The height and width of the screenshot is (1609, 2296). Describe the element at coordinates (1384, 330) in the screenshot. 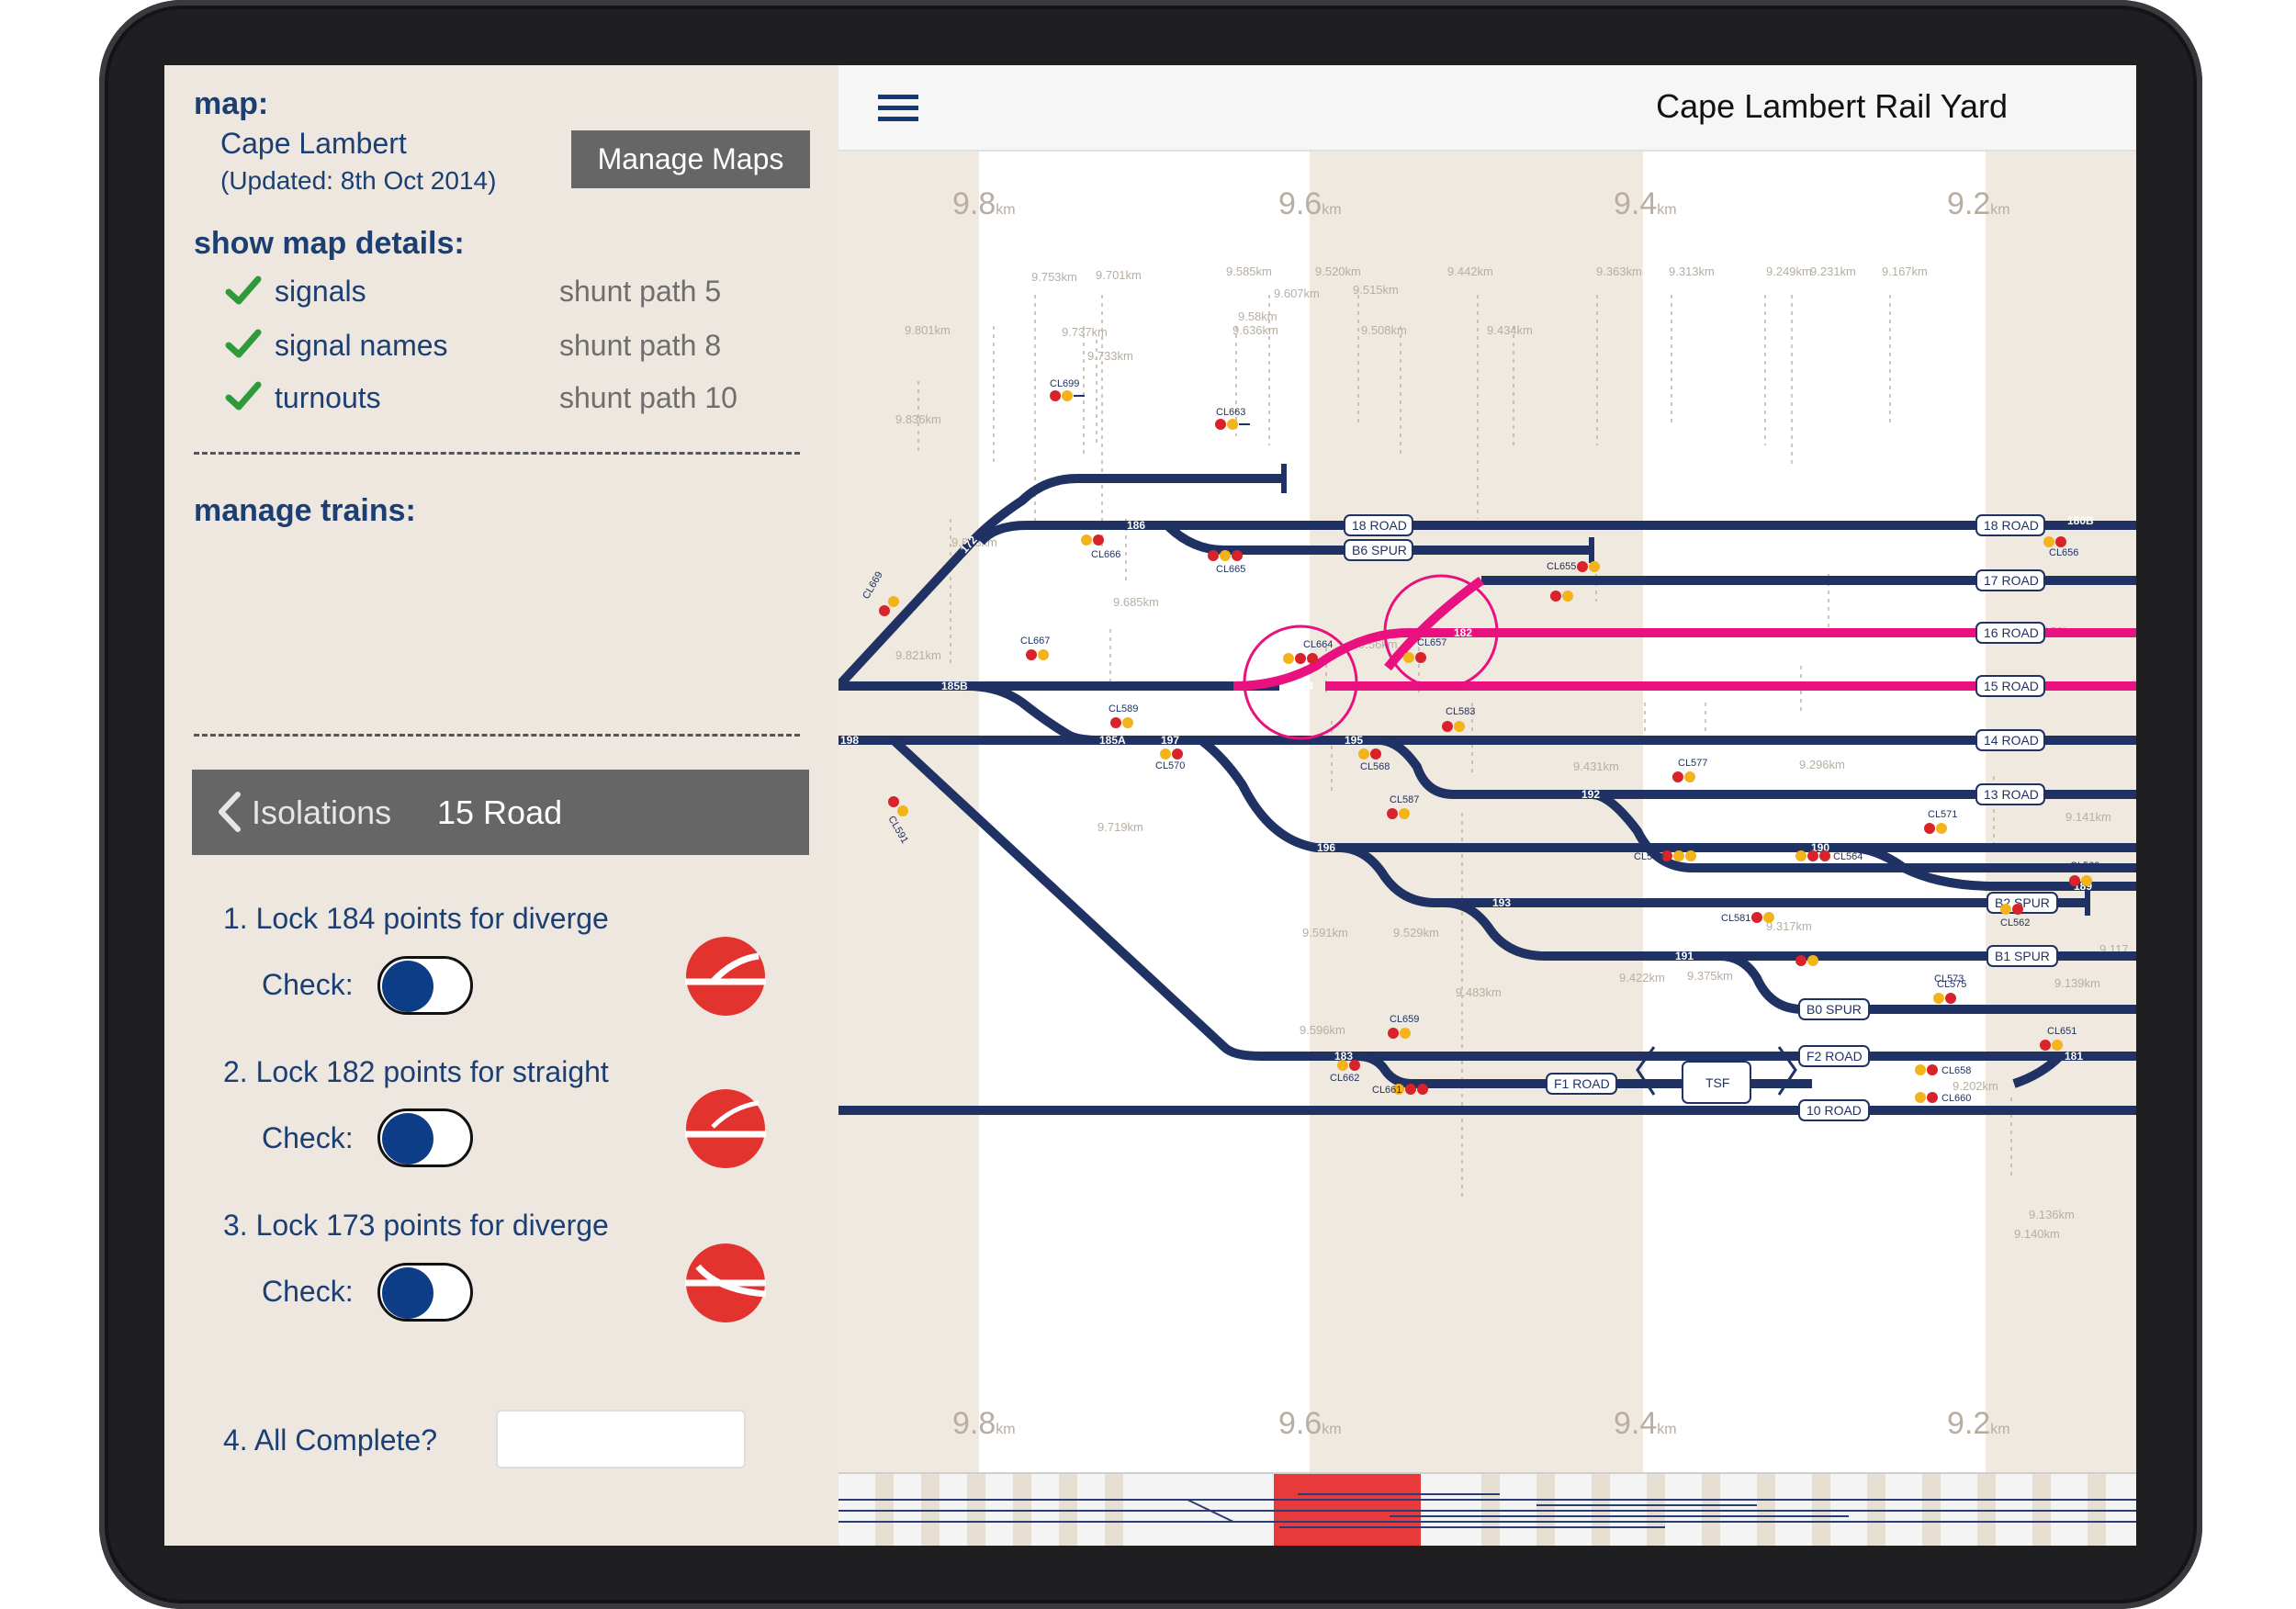

I see `svg-text: 9.508km` at that location.